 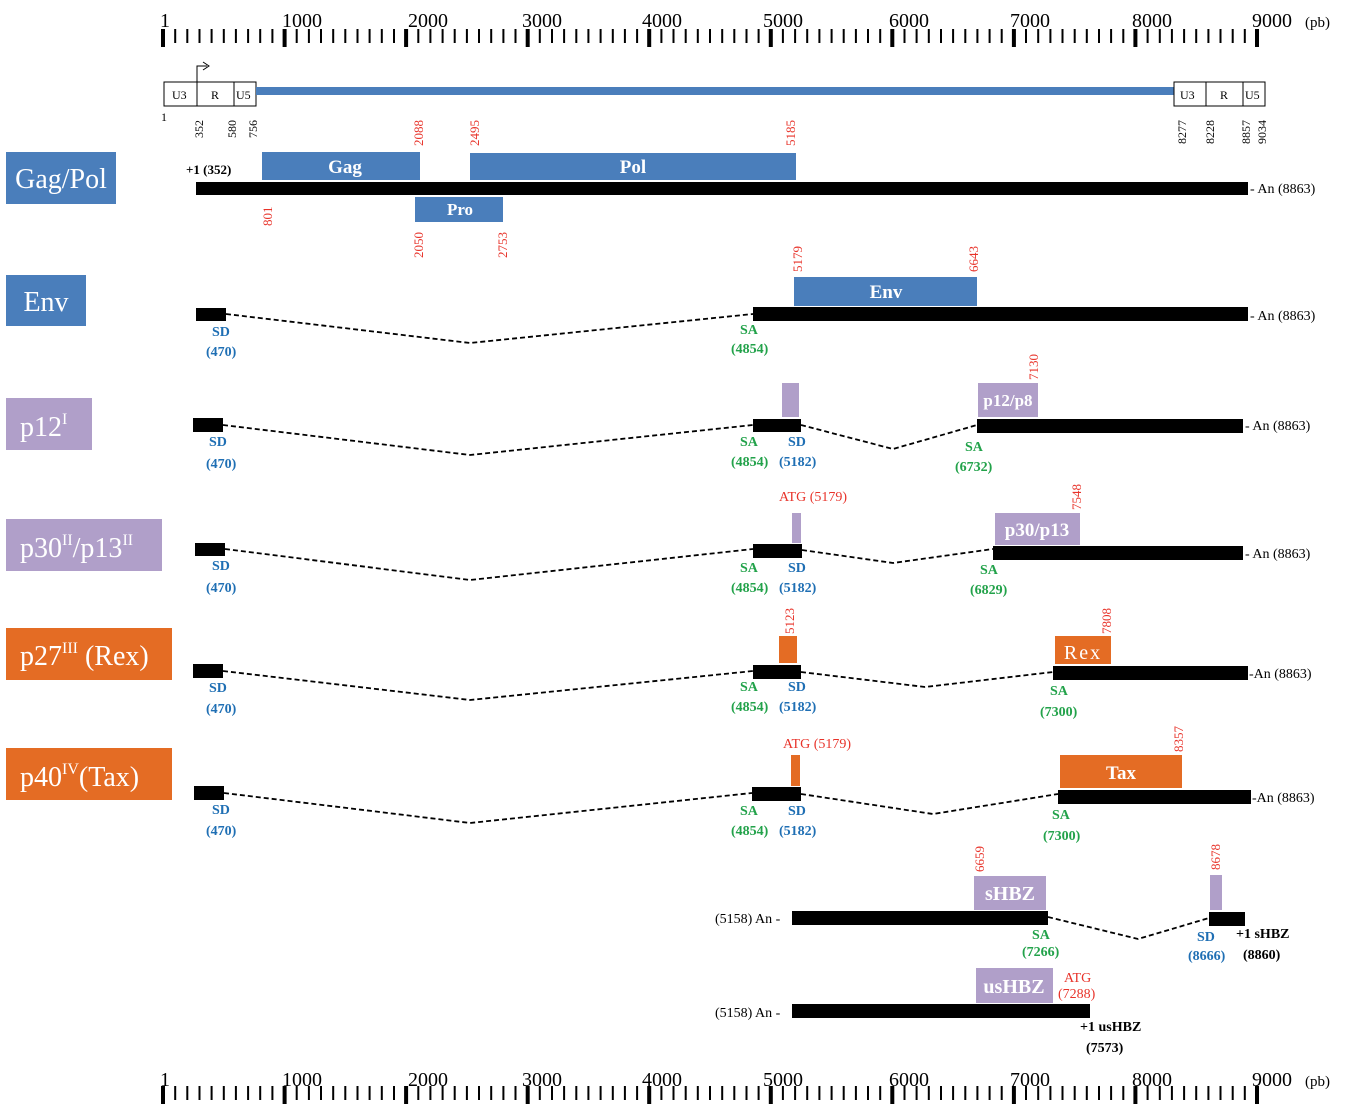 I want to click on orf-rex, so click(x=1083, y=650).